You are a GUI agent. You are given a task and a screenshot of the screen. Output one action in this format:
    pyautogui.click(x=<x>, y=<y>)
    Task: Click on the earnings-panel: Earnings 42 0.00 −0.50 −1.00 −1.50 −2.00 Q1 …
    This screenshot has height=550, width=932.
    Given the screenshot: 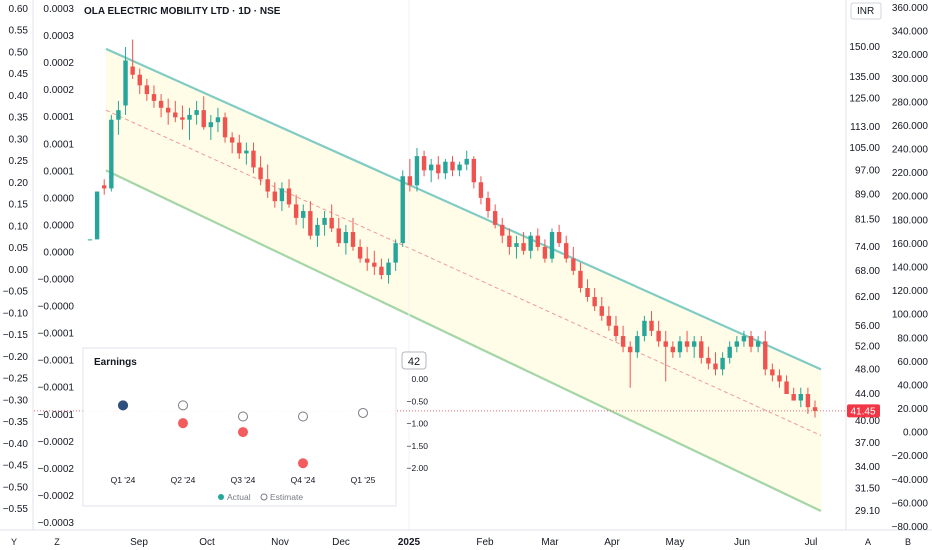 What is the action you would take?
    pyautogui.click(x=255, y=427)
    